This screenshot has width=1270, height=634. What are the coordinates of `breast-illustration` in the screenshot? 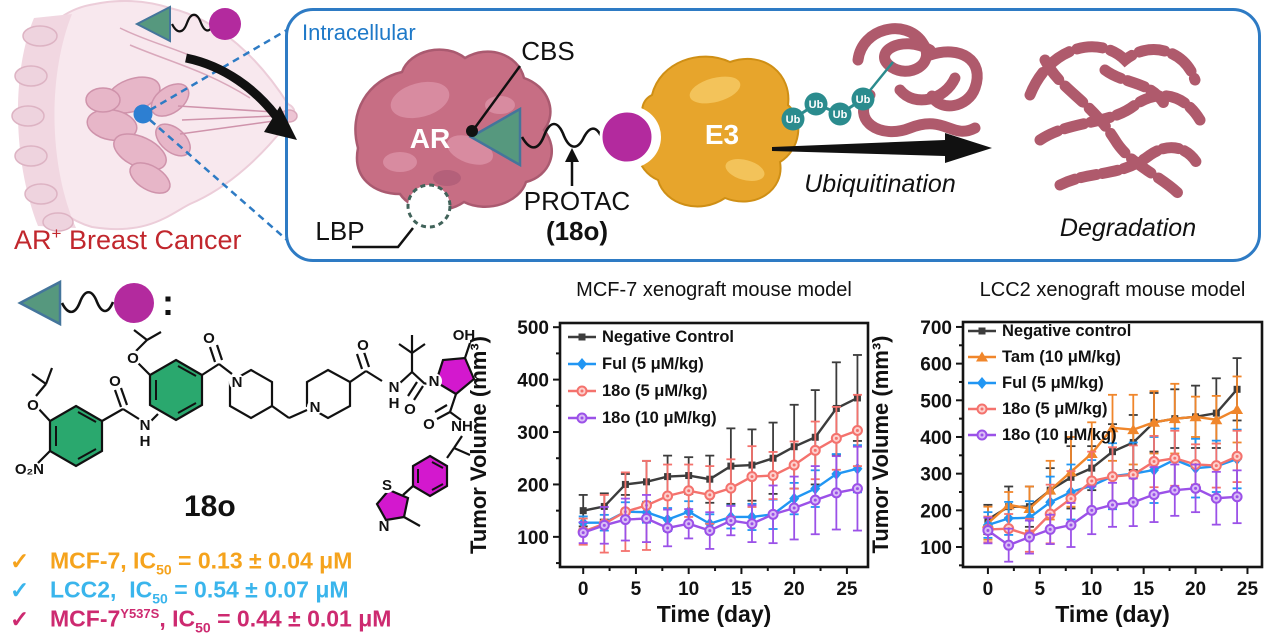 It's located at (154, 116).